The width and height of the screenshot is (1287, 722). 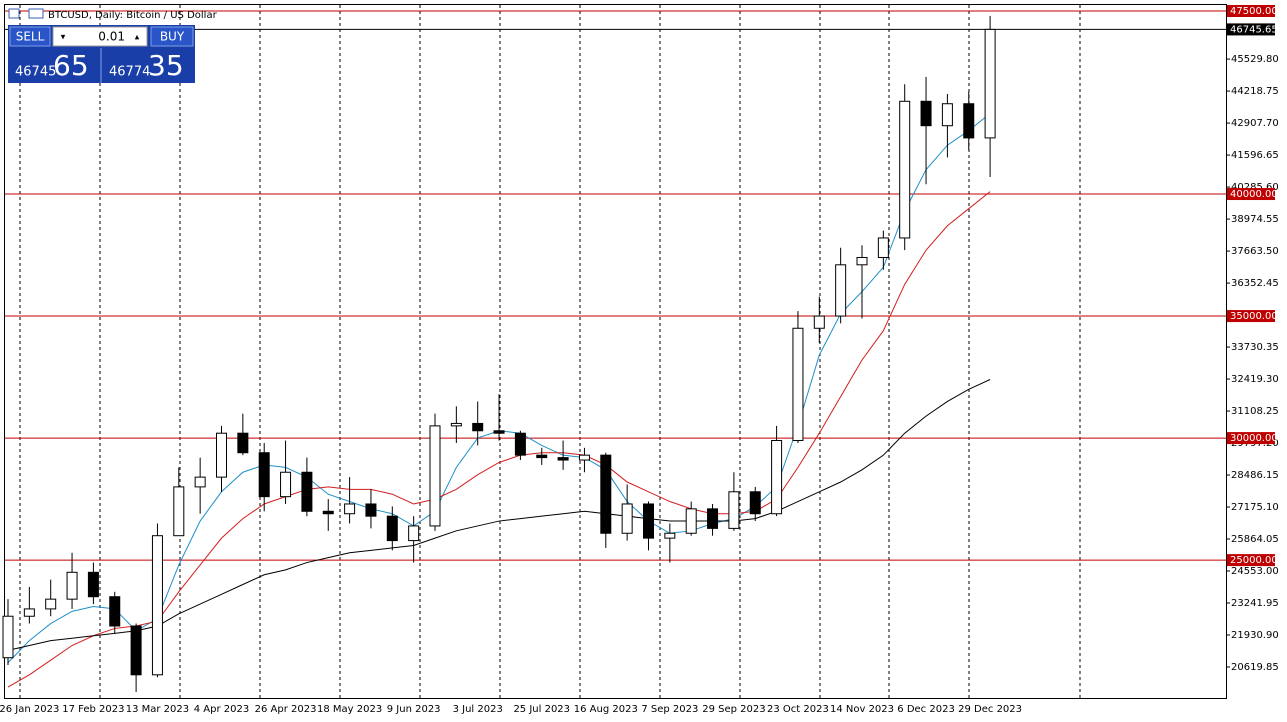 What do you see at coordinates (1255, 59) in the screenshot?
I see `y-tick-label: 45529.80` at bounding box center [1255, 59].